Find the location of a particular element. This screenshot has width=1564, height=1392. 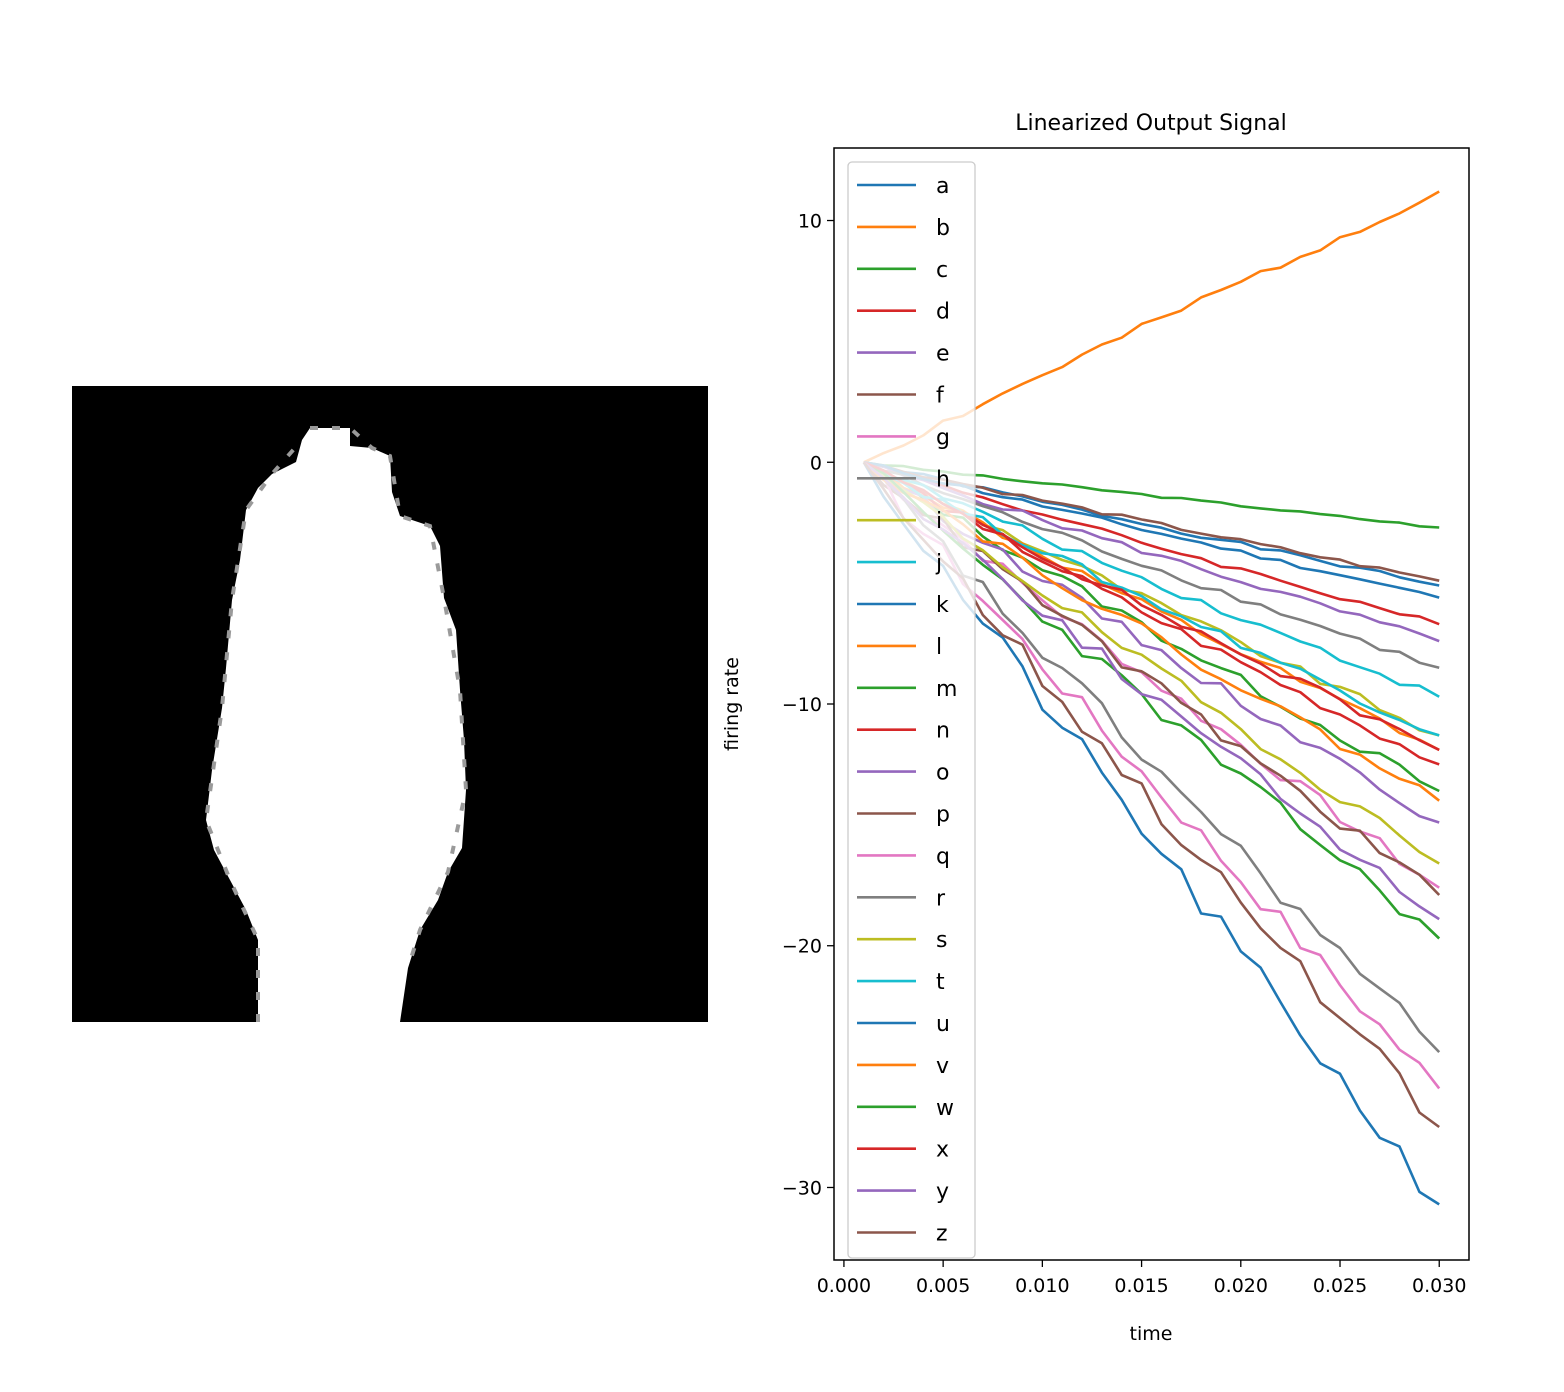

legend-label-p: p is located at coordinates (943, 815).